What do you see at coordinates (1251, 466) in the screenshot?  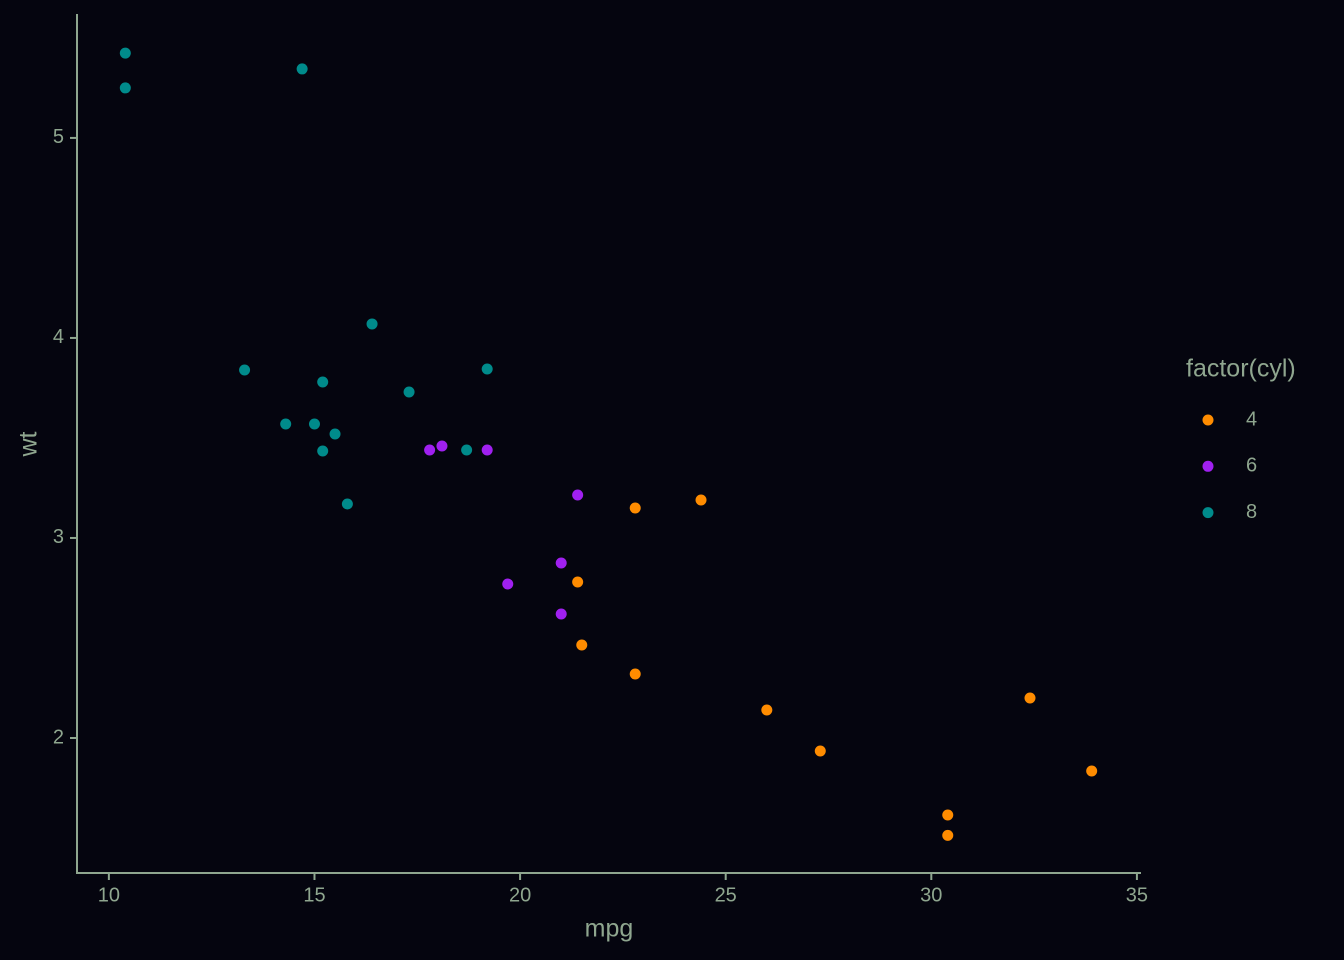 I see `legend-label: 6` at bounding box center [1251, 466].